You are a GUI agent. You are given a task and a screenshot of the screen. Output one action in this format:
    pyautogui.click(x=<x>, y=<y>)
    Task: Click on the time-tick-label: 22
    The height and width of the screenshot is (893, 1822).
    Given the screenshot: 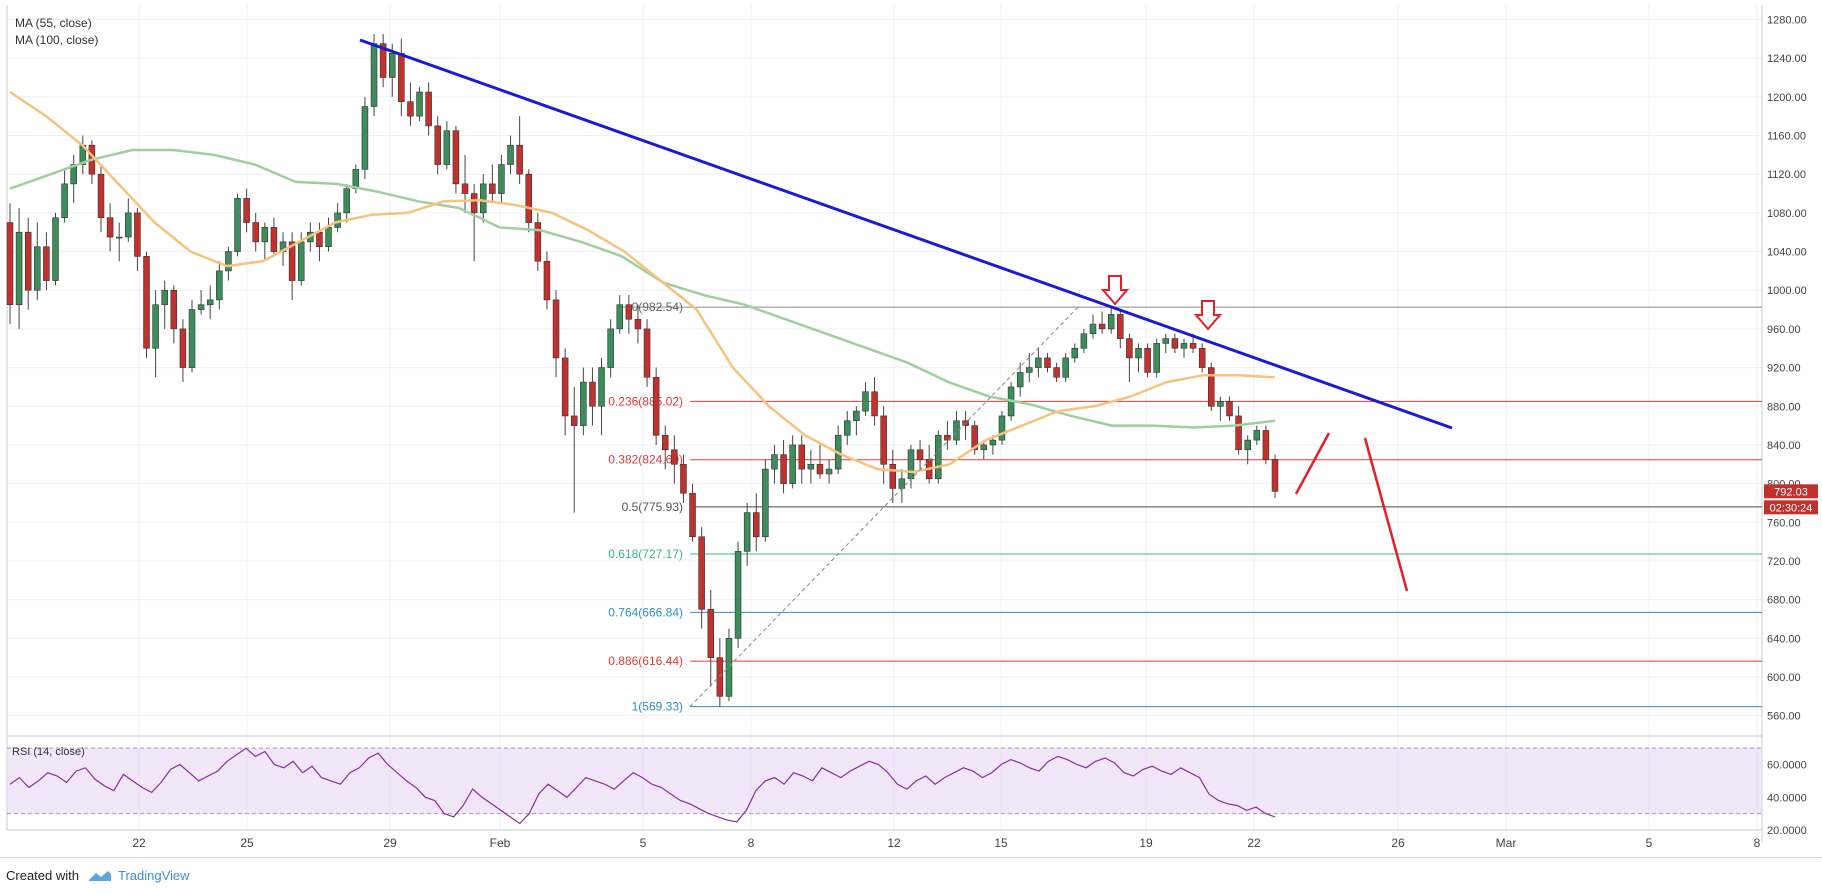 What is the action you would take?
    pyautogui.click(x=1254, y=843)
    